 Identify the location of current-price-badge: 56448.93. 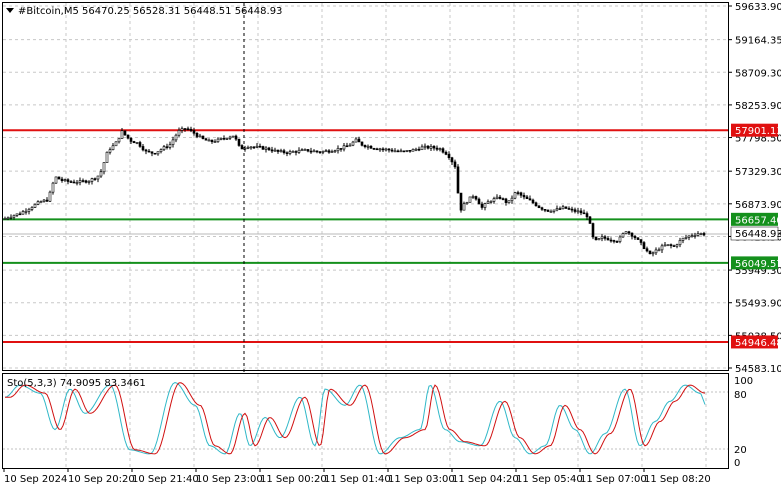
(755, 233).